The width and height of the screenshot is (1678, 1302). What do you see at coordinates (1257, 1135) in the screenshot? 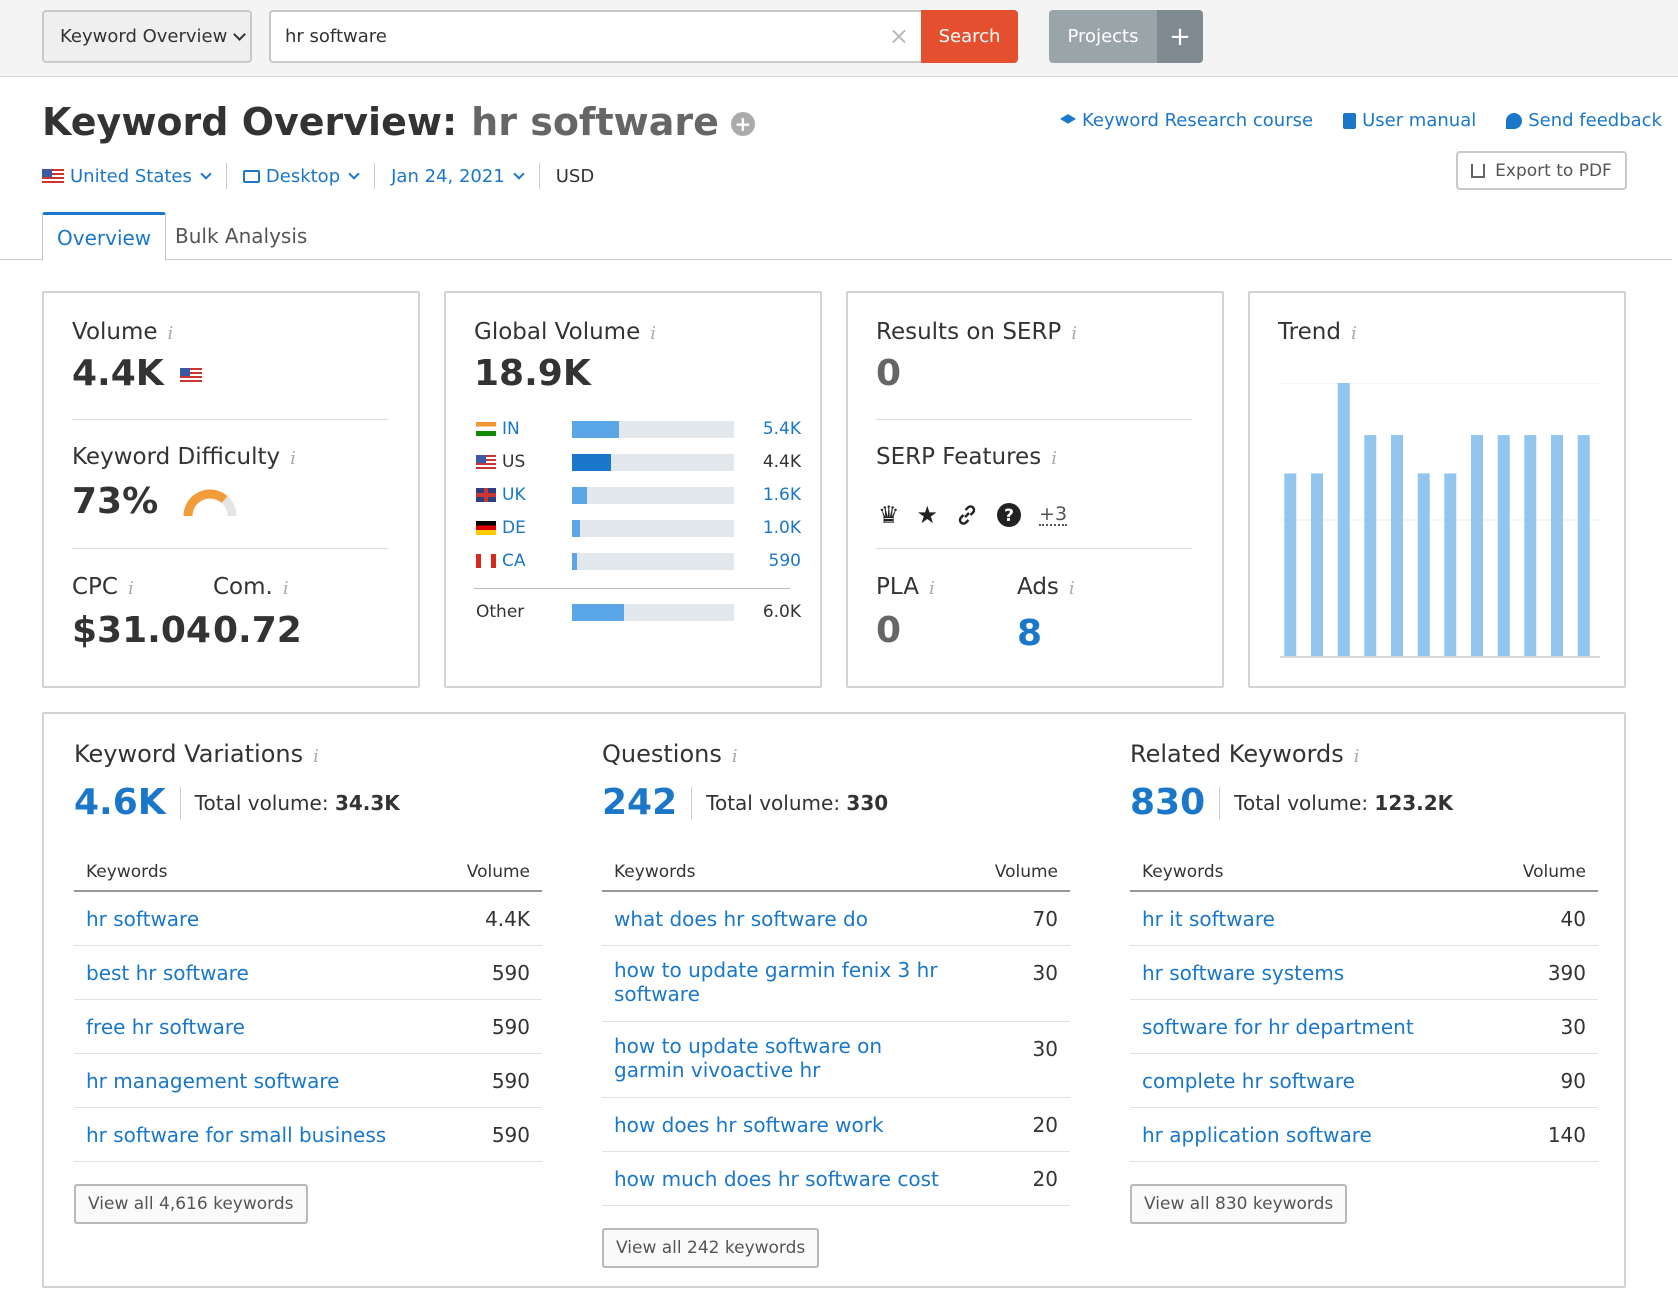
I see `keyword-link: hr application software` at bounding box center [1257, 1135].